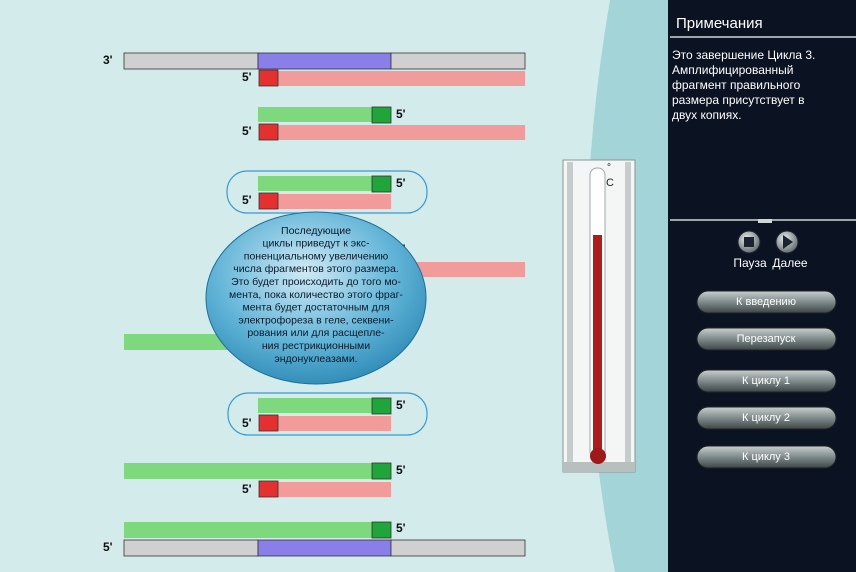  I want to click on callout-line: поненциальному увеличению, so click(316, 256).